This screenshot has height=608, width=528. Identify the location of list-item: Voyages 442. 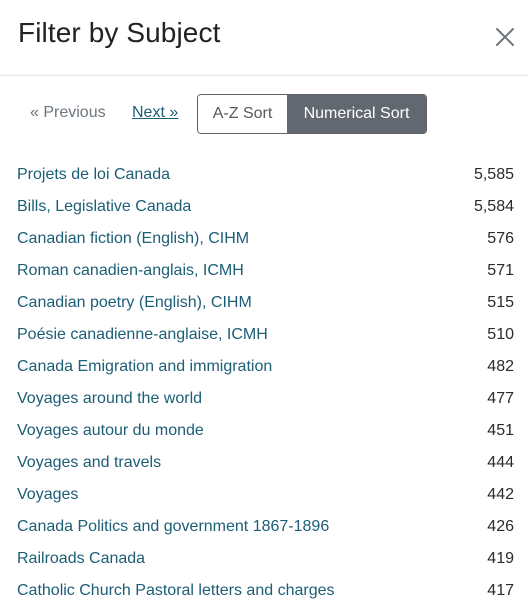
(264, 496).